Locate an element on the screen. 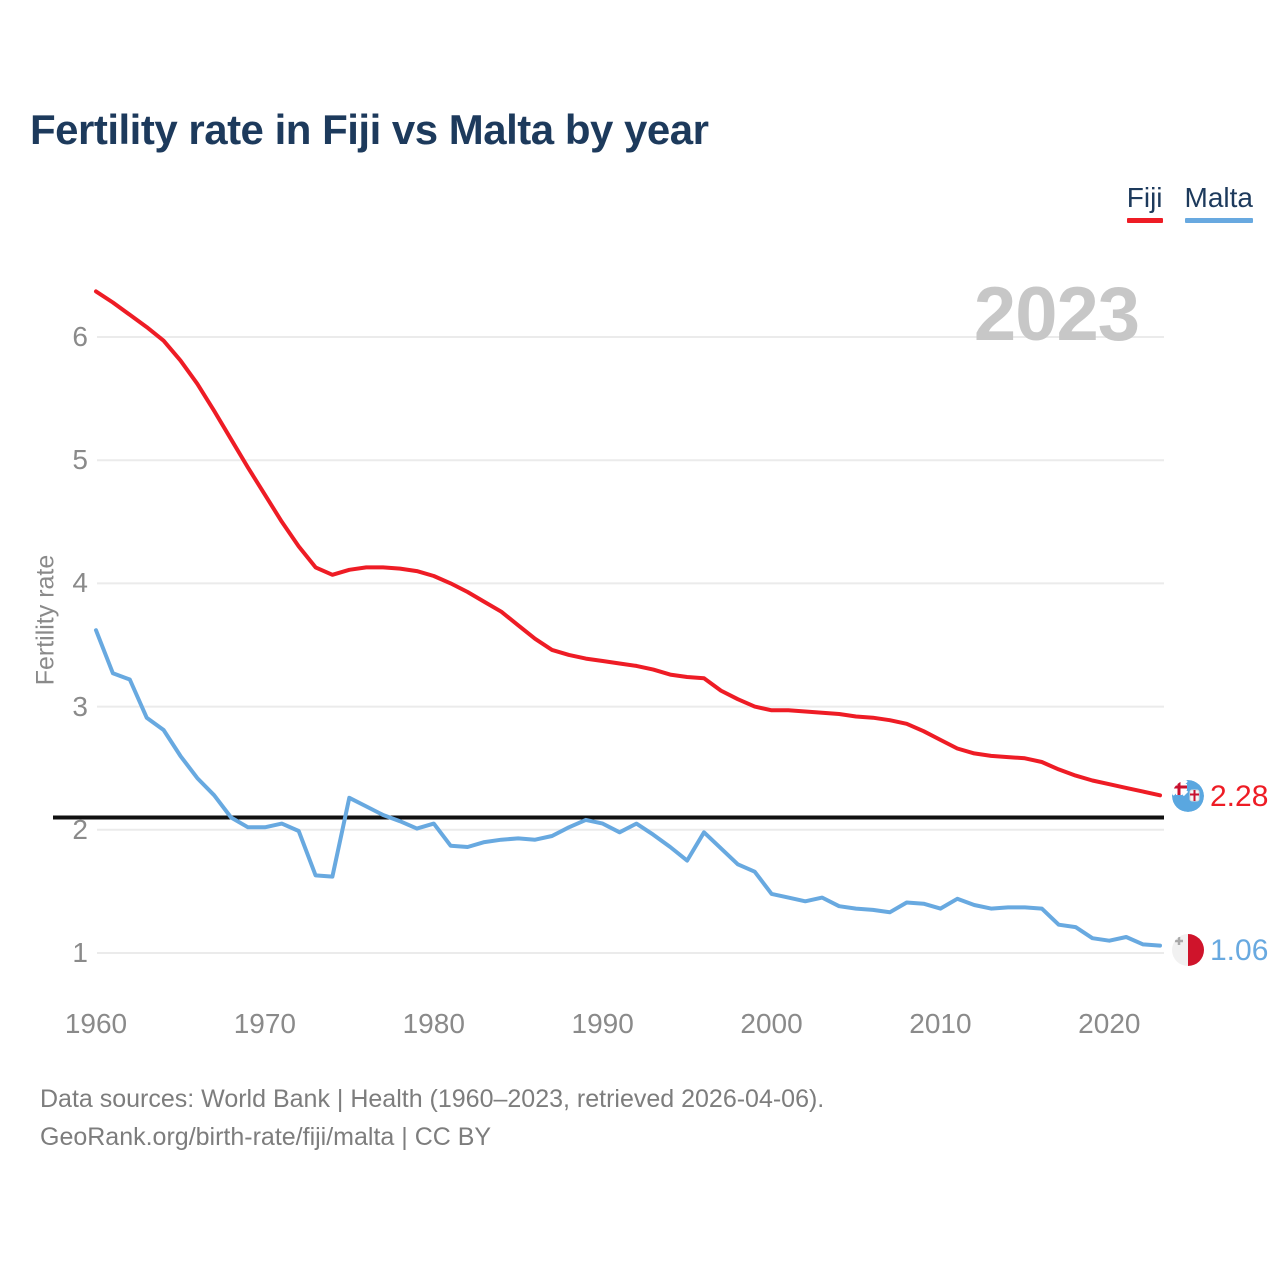 Image resolution: width=1280 pixels, height=1280 pixels. legend-item-malta: Malta is located at coordinates (1218, 202).